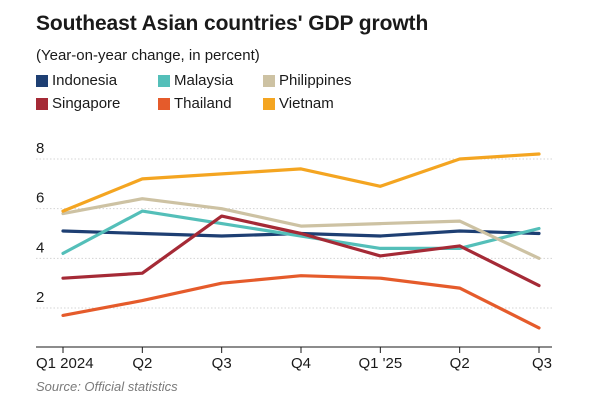  What do you see at coordinates (85, 80) in the screenshot?
I see `legend-label-indonesia: Indonesia` at bounding box center [85, 80].